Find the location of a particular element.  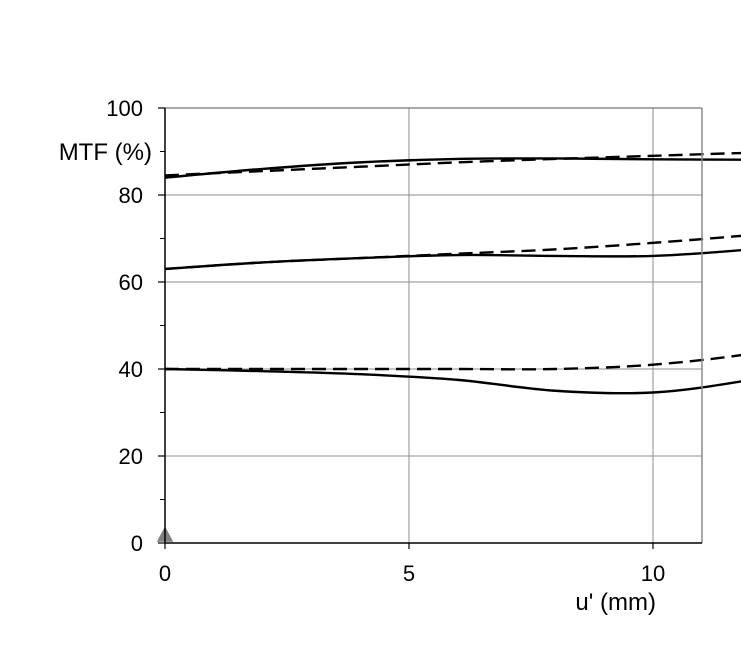

y-tick-label: 60 is located at coordinates (131, 282).